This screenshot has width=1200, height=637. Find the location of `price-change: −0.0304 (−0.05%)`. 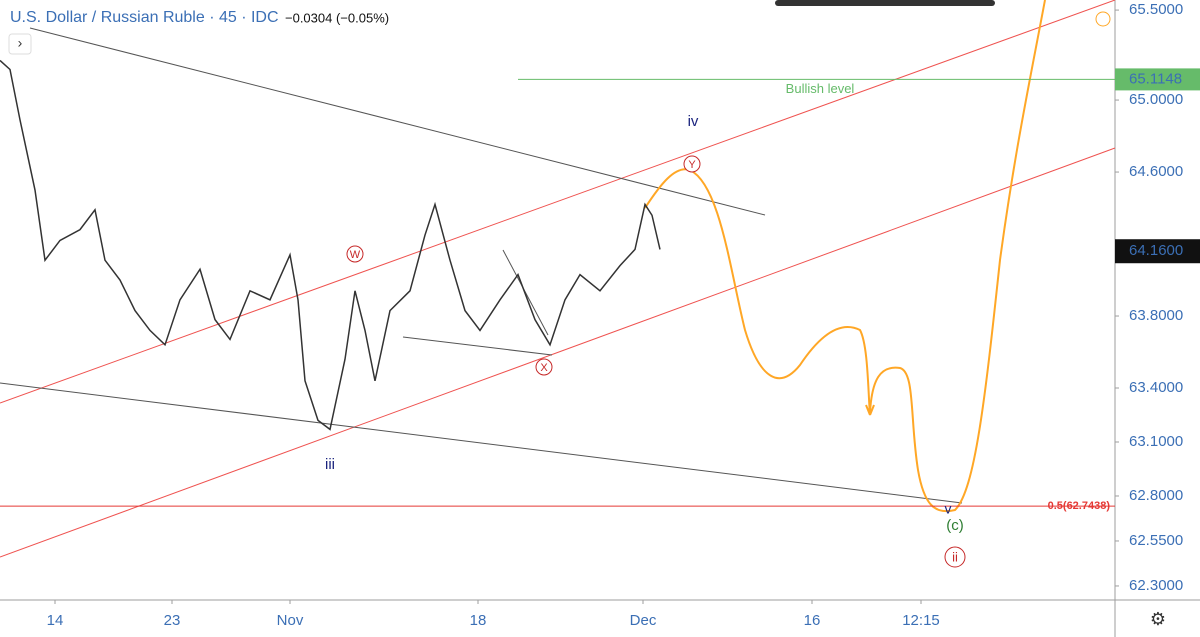

price-change: −0.0304 (−0.05%) is located at coordinates (337, 17).